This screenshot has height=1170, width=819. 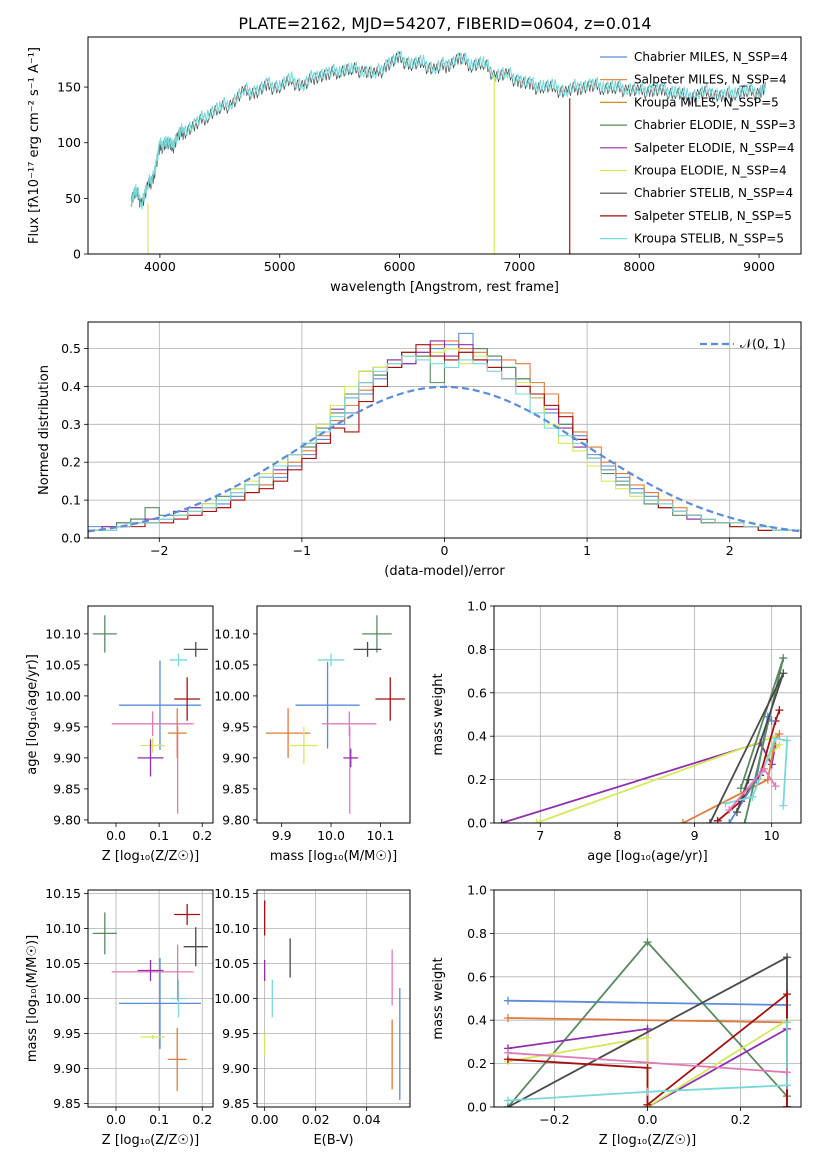 What do you see at coordinates (477, 736) in the screenshot?
I see `y-tick-label: 0.4` at bounding box center [477, 736].